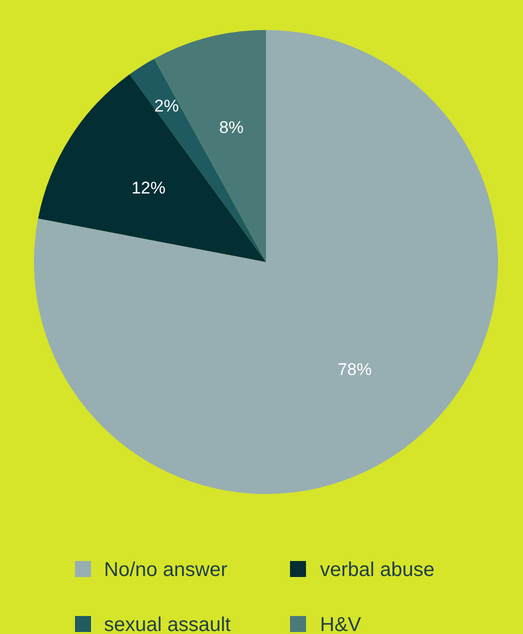 The width and height of the screenshot is (523, 634). What do you see at coordinates (341, 624) in the screenshot?
I see `legend-label: H&V` at bounding box center [341, 624].